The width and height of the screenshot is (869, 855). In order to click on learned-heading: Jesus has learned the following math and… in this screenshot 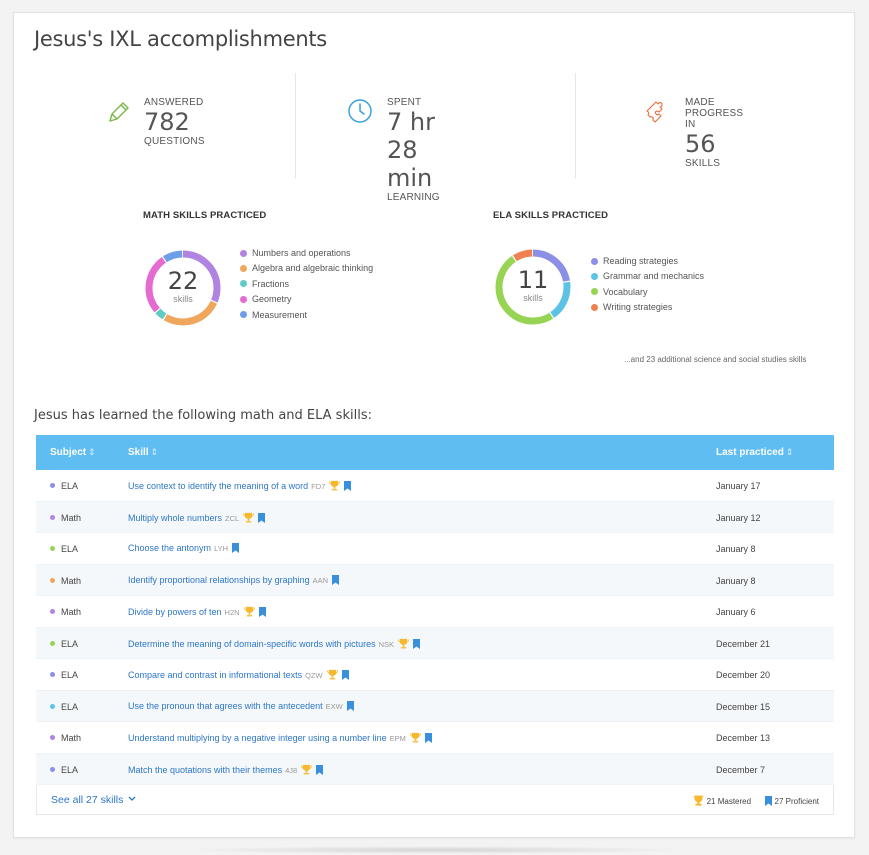, I will do `click(203, 415)`.